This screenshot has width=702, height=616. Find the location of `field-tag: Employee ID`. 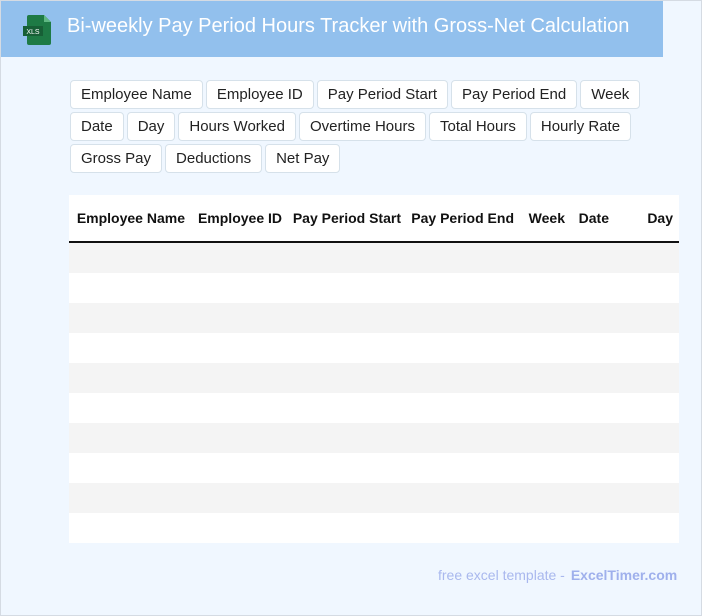

field-tag: Employee ID is located at coordinates (259, 94).